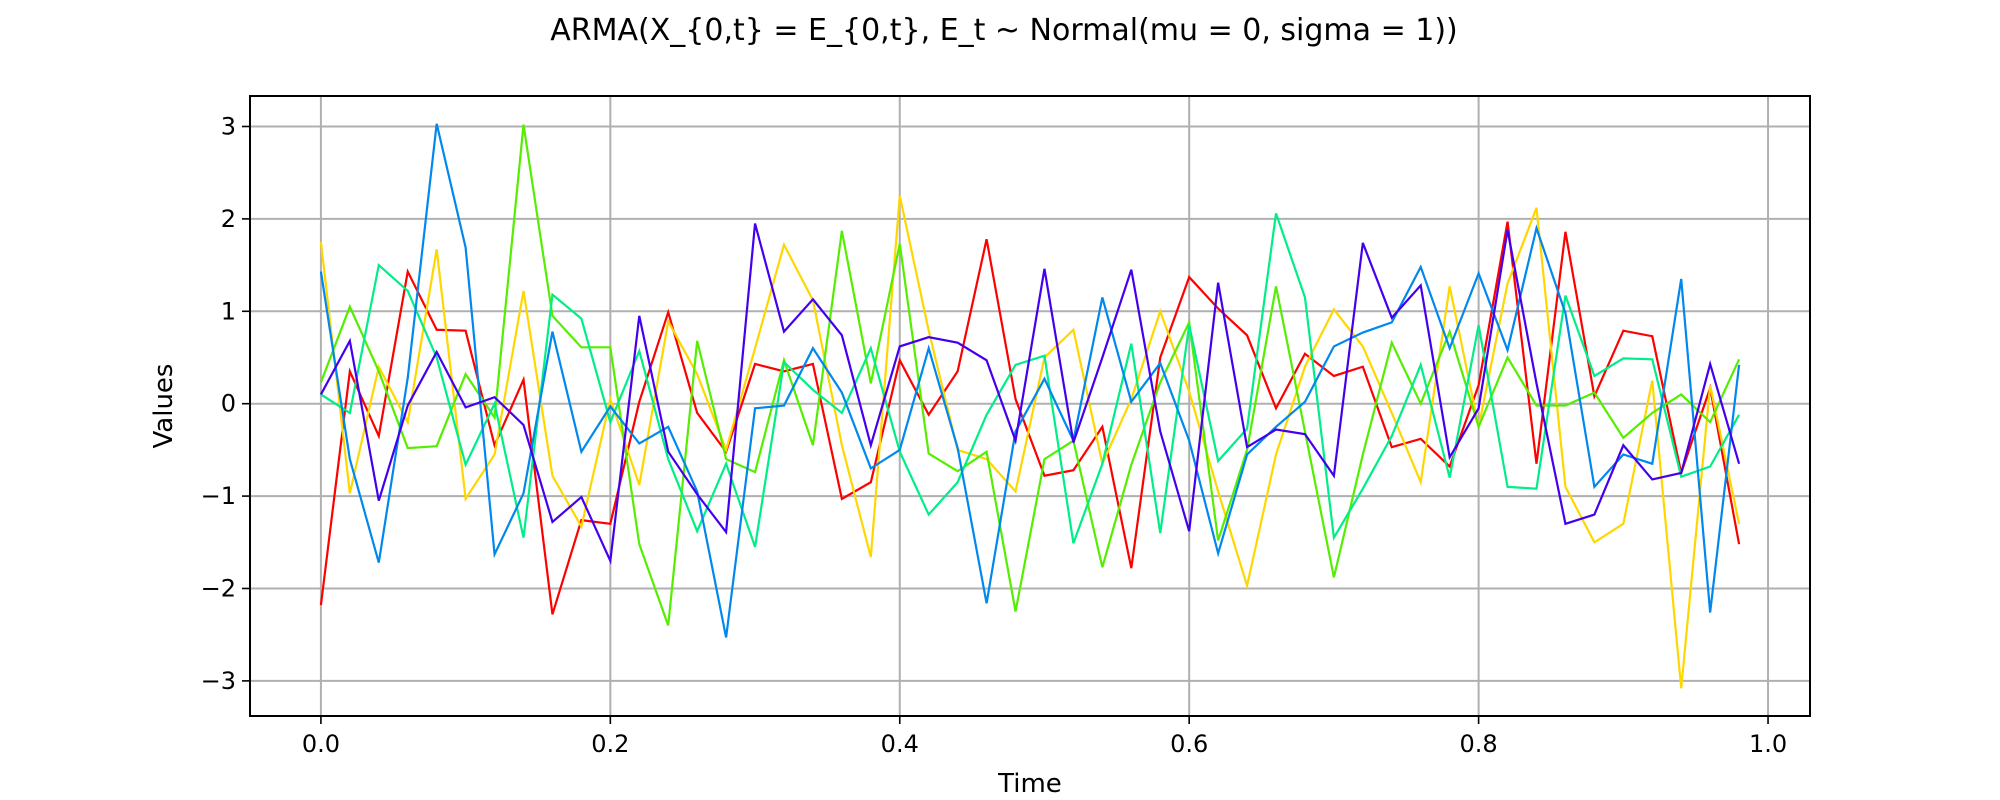  I want to click on x-tick-label: 1.0, so click(1768, 744).